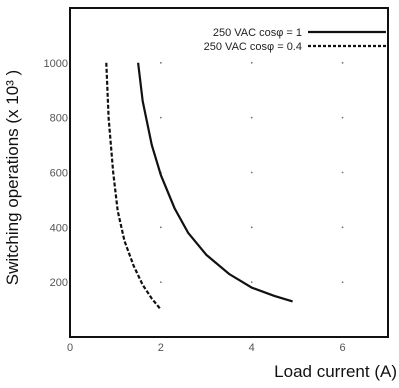 This screenshot has width=399, height=388. I want to click on x-axis-title: Load current (A), so click(335, 371).